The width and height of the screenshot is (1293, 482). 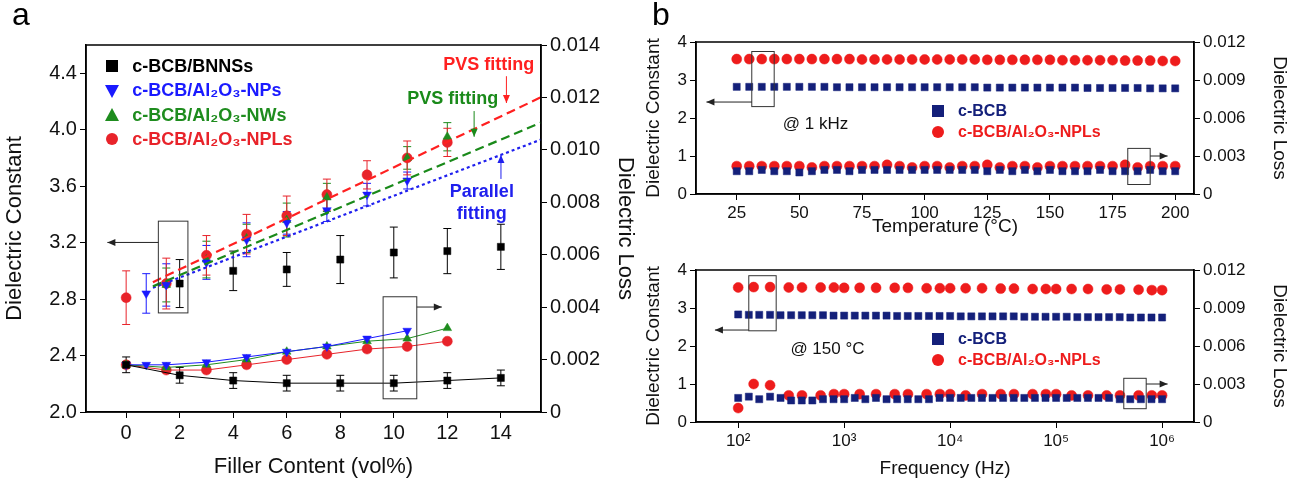 What do you see at coordinates (799, 212) in the screenshot?
I see `x-tick-label: 50` at bounding box center [799, 212].